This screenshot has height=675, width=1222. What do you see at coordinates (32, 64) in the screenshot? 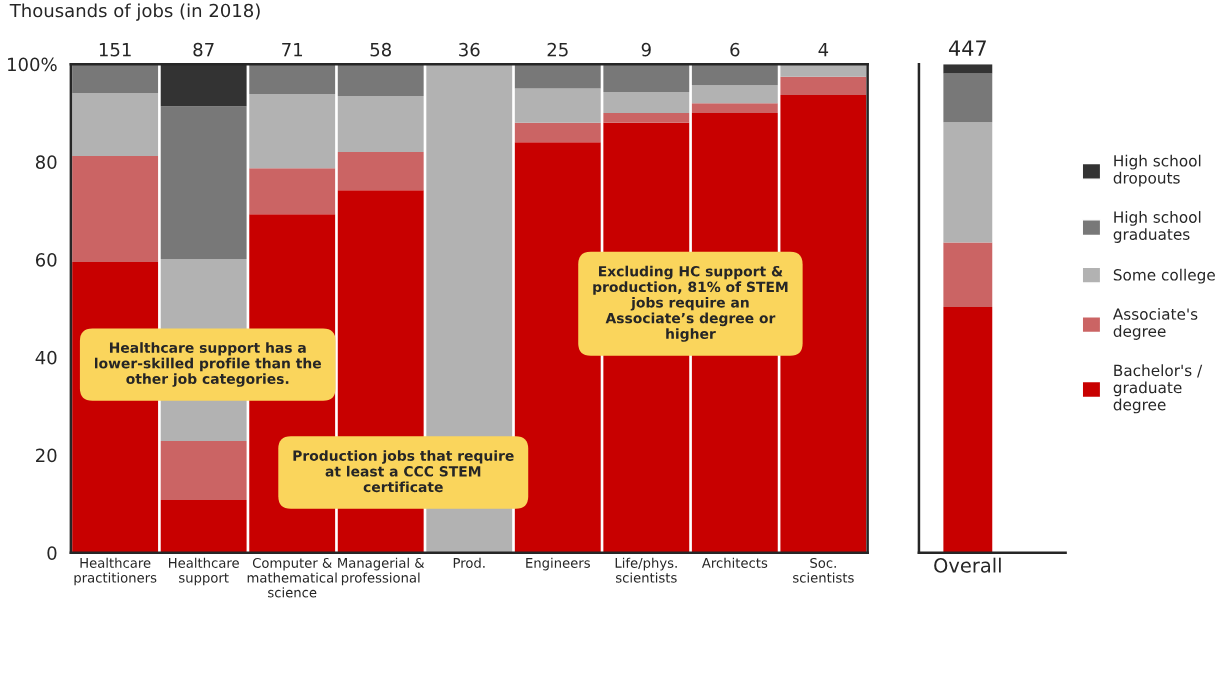
I see `y-tick-label: 100%` at bounding box center [32, 64].